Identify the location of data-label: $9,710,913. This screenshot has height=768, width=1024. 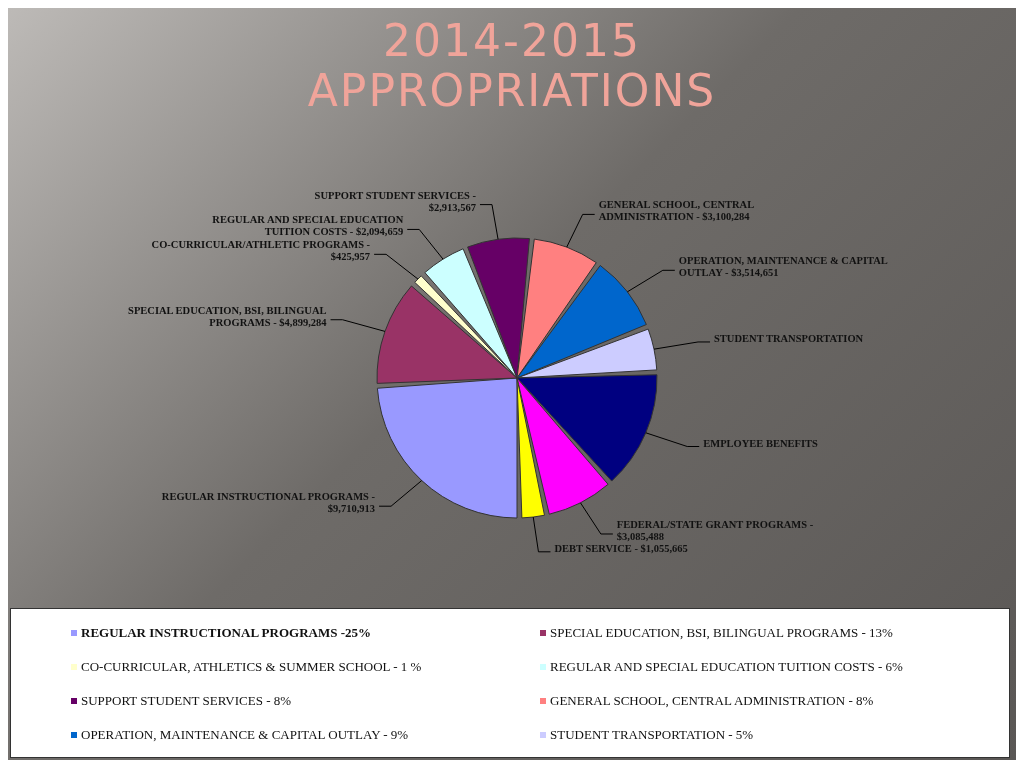
(351, 509).